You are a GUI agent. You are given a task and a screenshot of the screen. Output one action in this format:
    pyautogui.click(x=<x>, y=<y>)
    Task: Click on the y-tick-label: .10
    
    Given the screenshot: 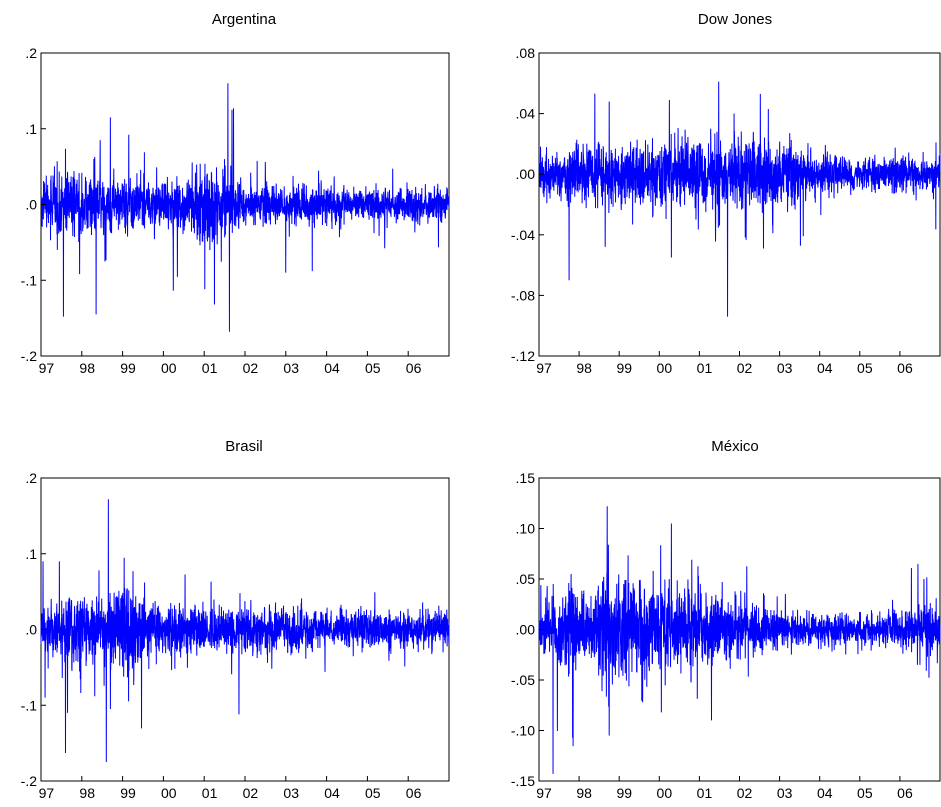 What is the action you would take?
    pyautogui.click(x=526, y=529)
    